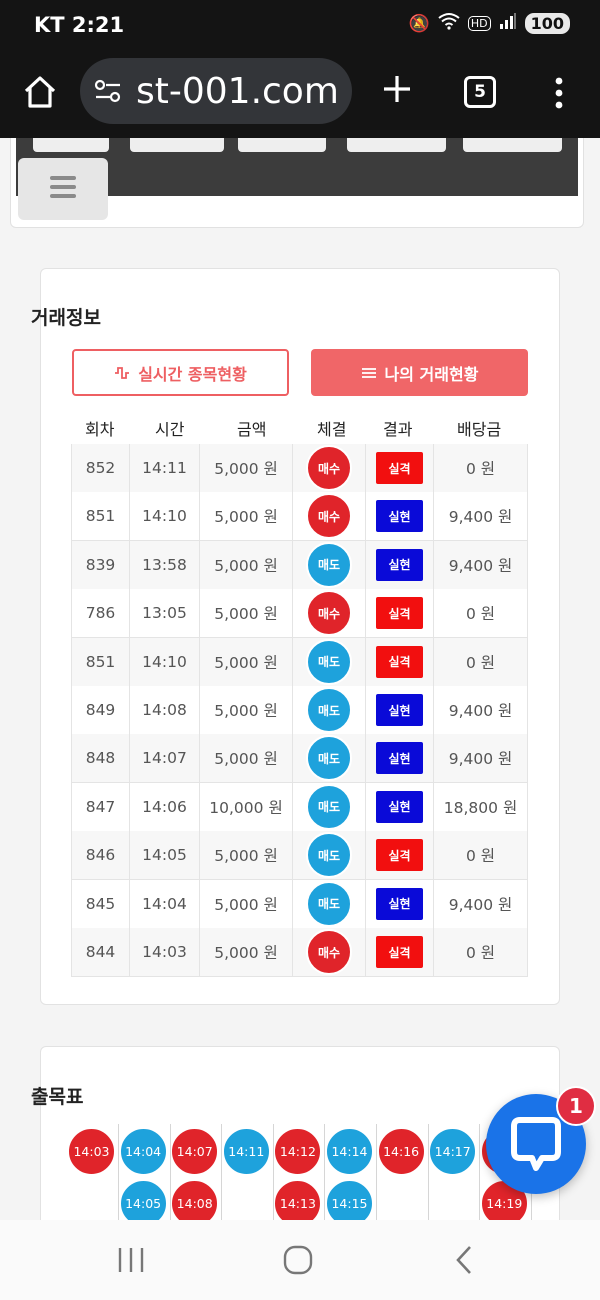 The height and width of the screenshot is (1300, 600). Describe the element at coordinates (177, 145) in the screenshot. I see `amount-button-10000: ₩ 10,000` at that location.